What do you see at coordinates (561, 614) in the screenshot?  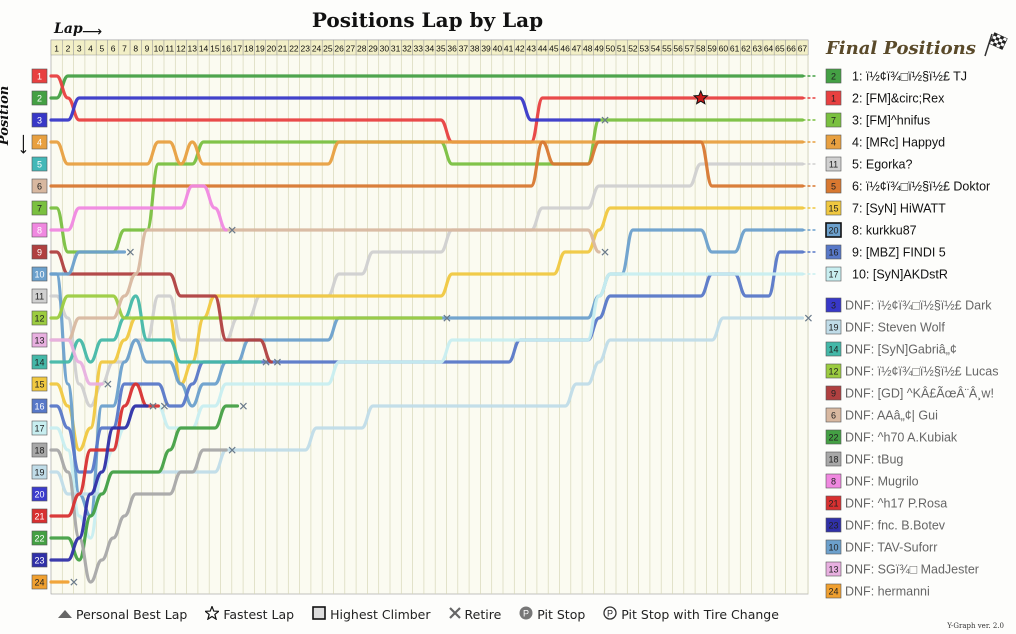 I see `legend-label: Pit Stop` at bounding box center [561, 614].